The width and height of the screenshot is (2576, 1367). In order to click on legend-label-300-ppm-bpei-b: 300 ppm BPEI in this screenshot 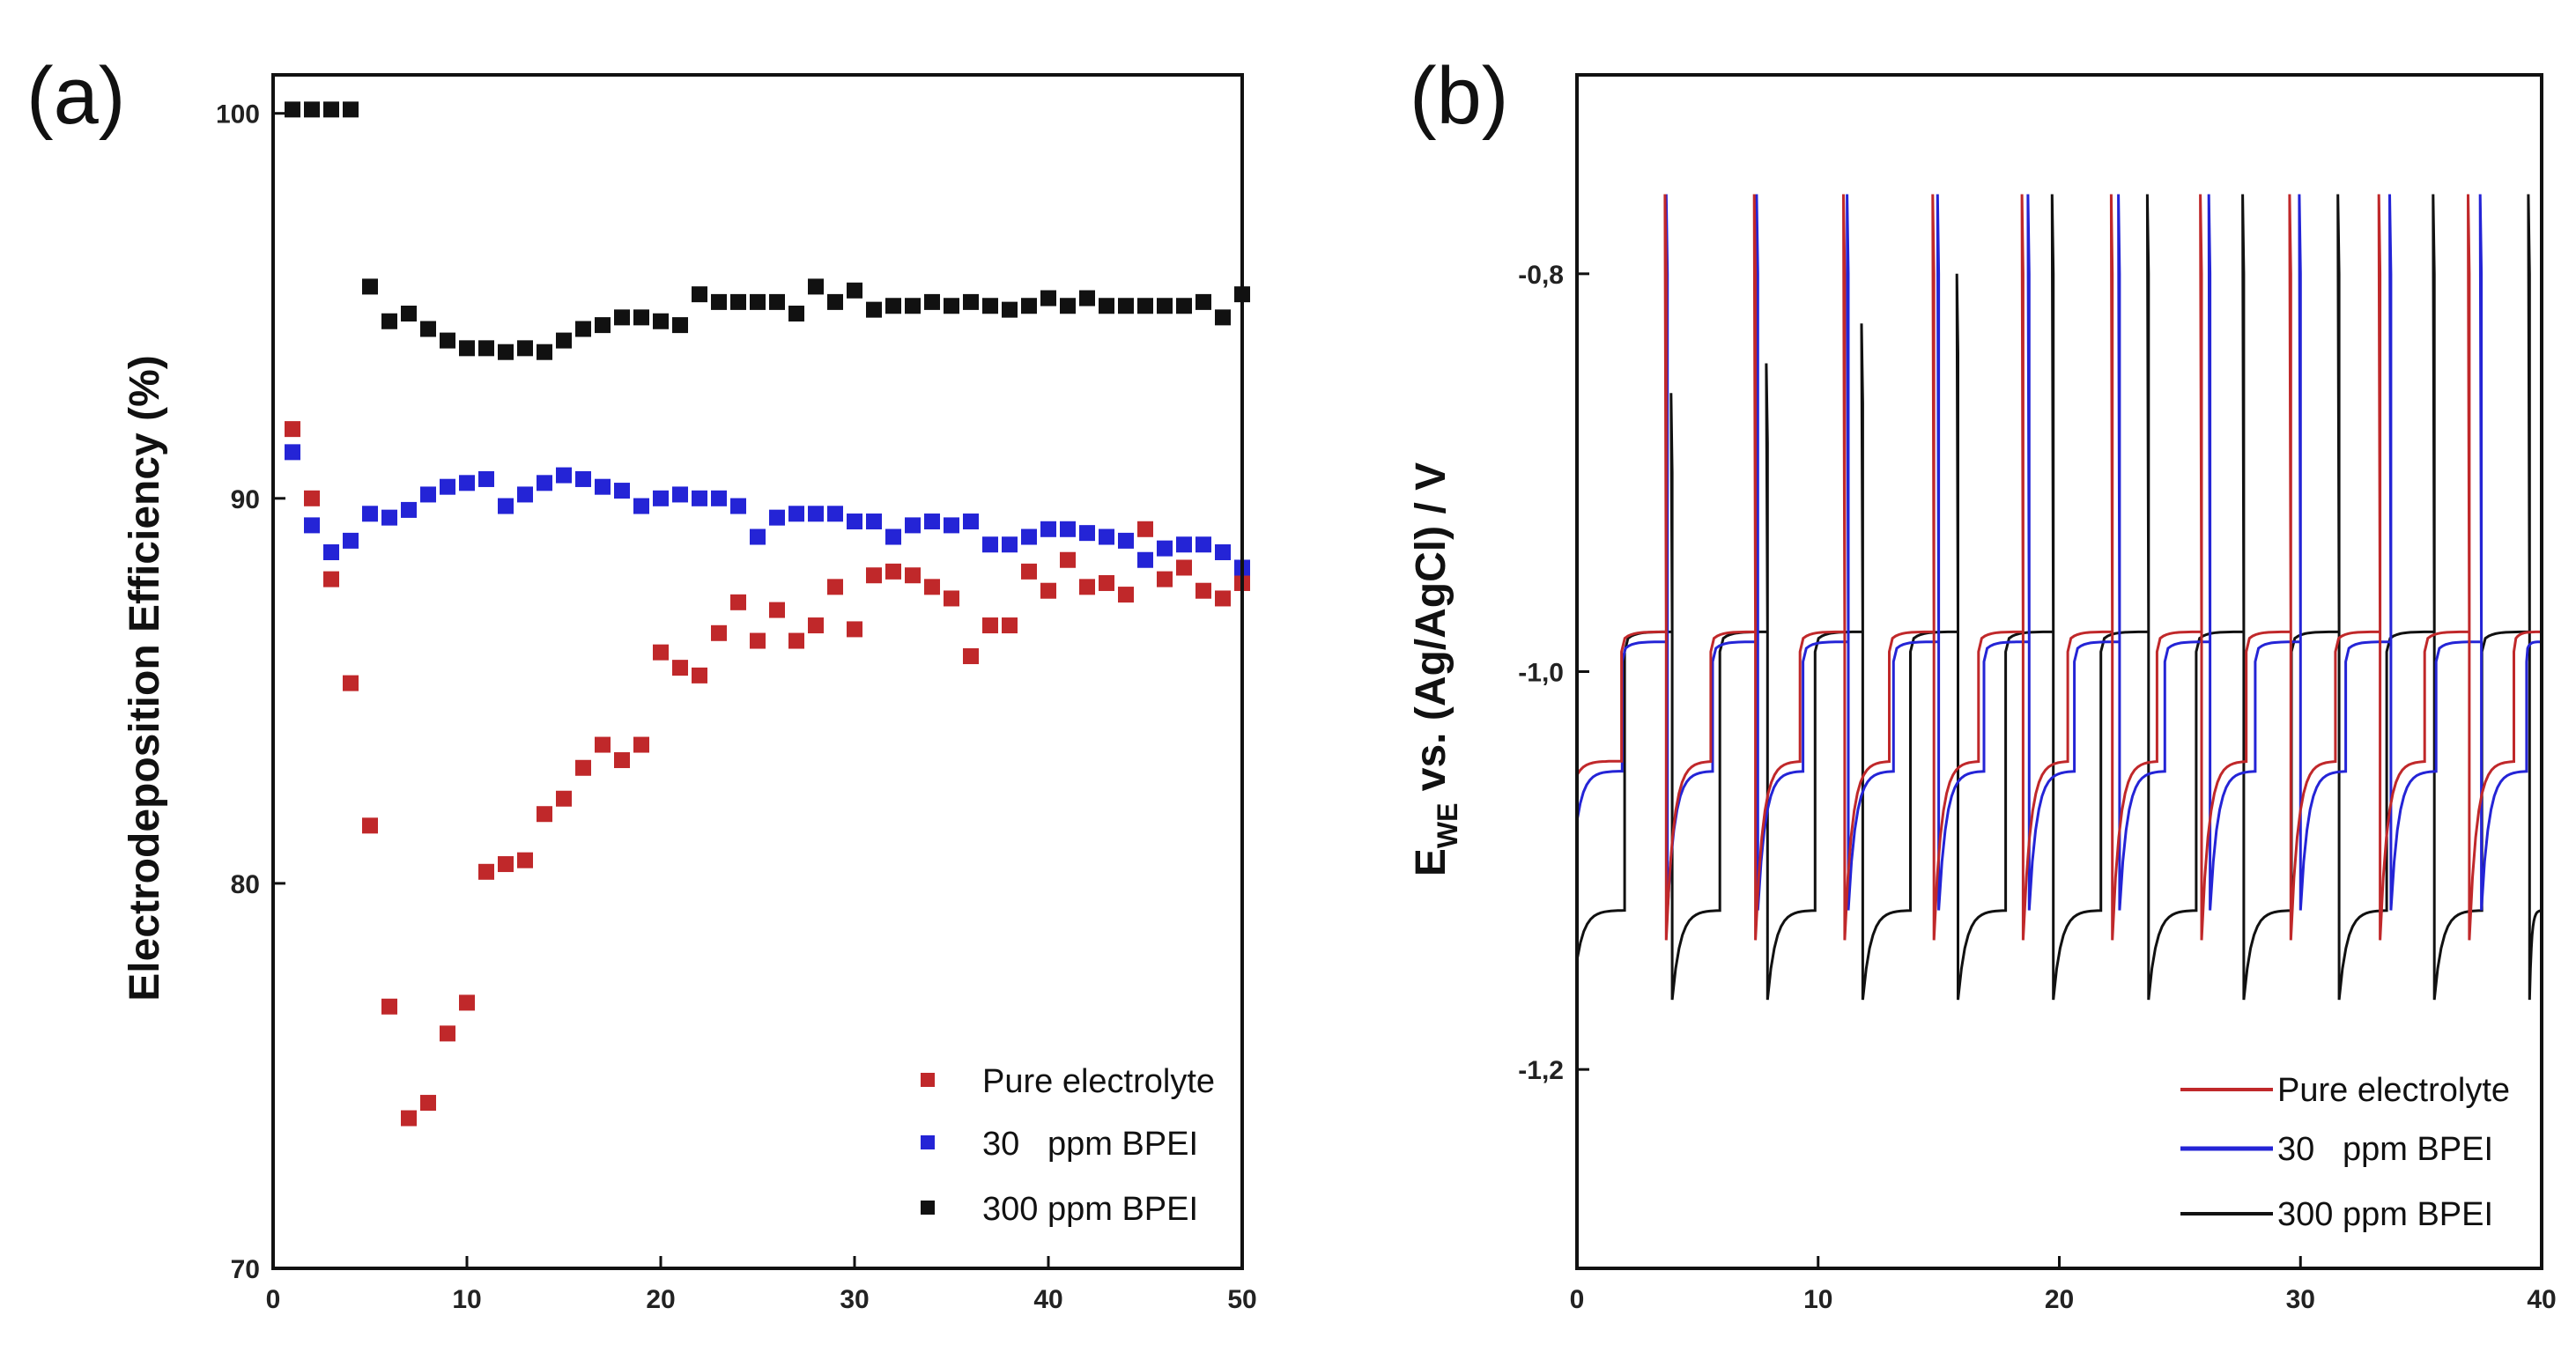, I will do `click(2385, 1214)`.